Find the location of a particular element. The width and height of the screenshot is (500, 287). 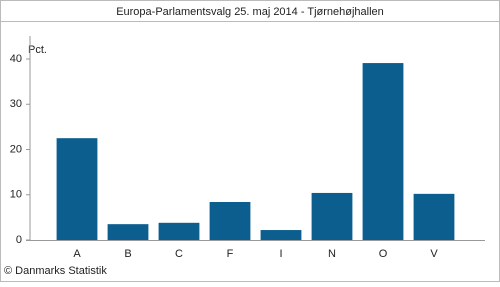

y-tick-label: 30 is located at coordinates (16, 104).